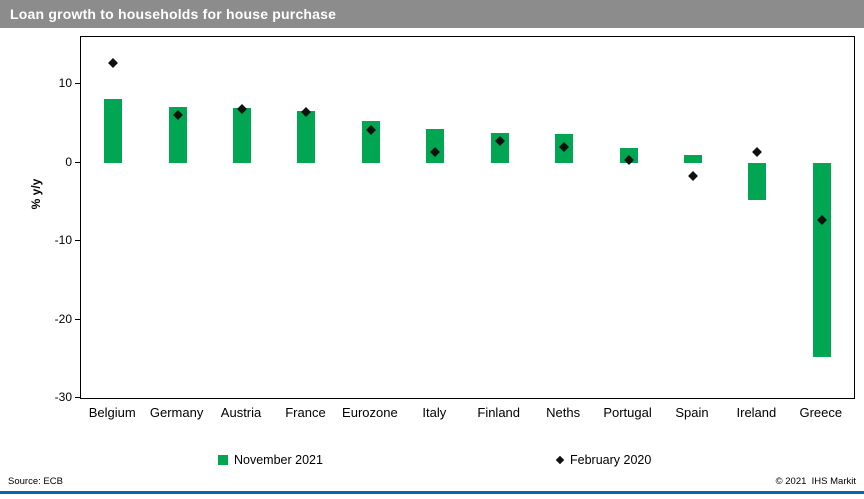 The width and height of the screenshot is (864, 499). Describe the element at coordinates (370, 412) in the screenshot. I see `x-axis-label-eurozone: Eurozone` at that location.